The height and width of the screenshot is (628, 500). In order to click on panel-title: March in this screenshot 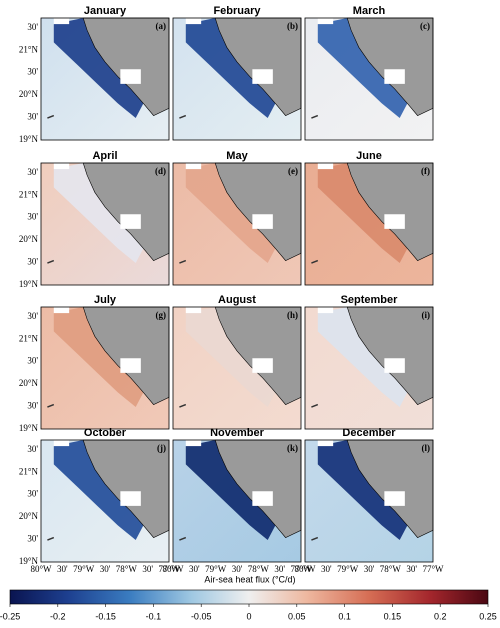, I will do `click(369, 11)`.